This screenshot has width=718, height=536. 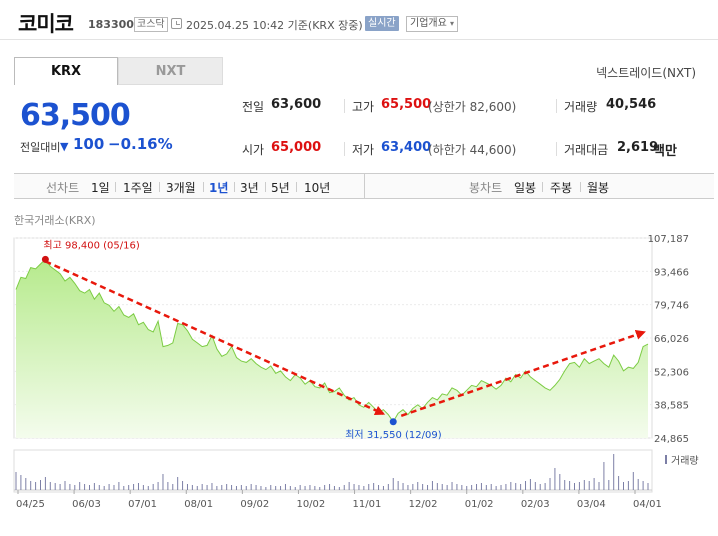 I want to click on high-marker, so click(x=45, y=259).